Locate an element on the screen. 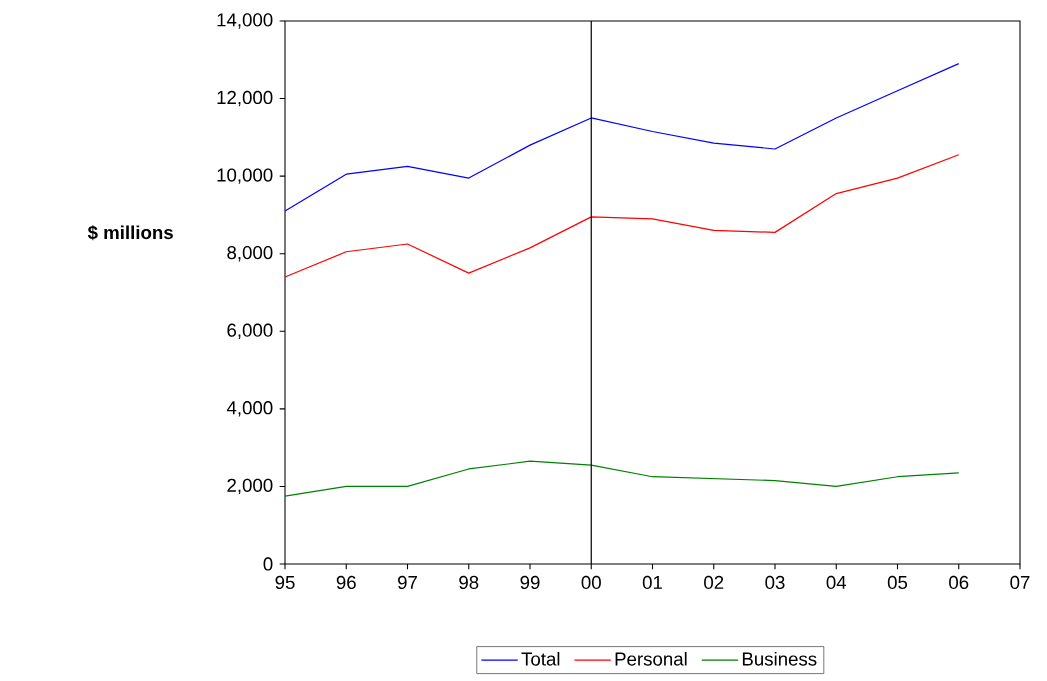 The height and width of the screenshot is (681, 1047). x-tick-label: 04 is located at coordinates (836, 582).